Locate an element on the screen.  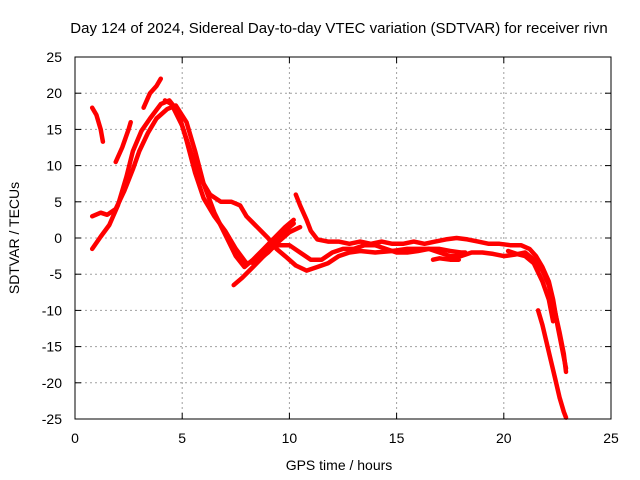
y-tick-label: -5 is located at coordinates (56, 274).